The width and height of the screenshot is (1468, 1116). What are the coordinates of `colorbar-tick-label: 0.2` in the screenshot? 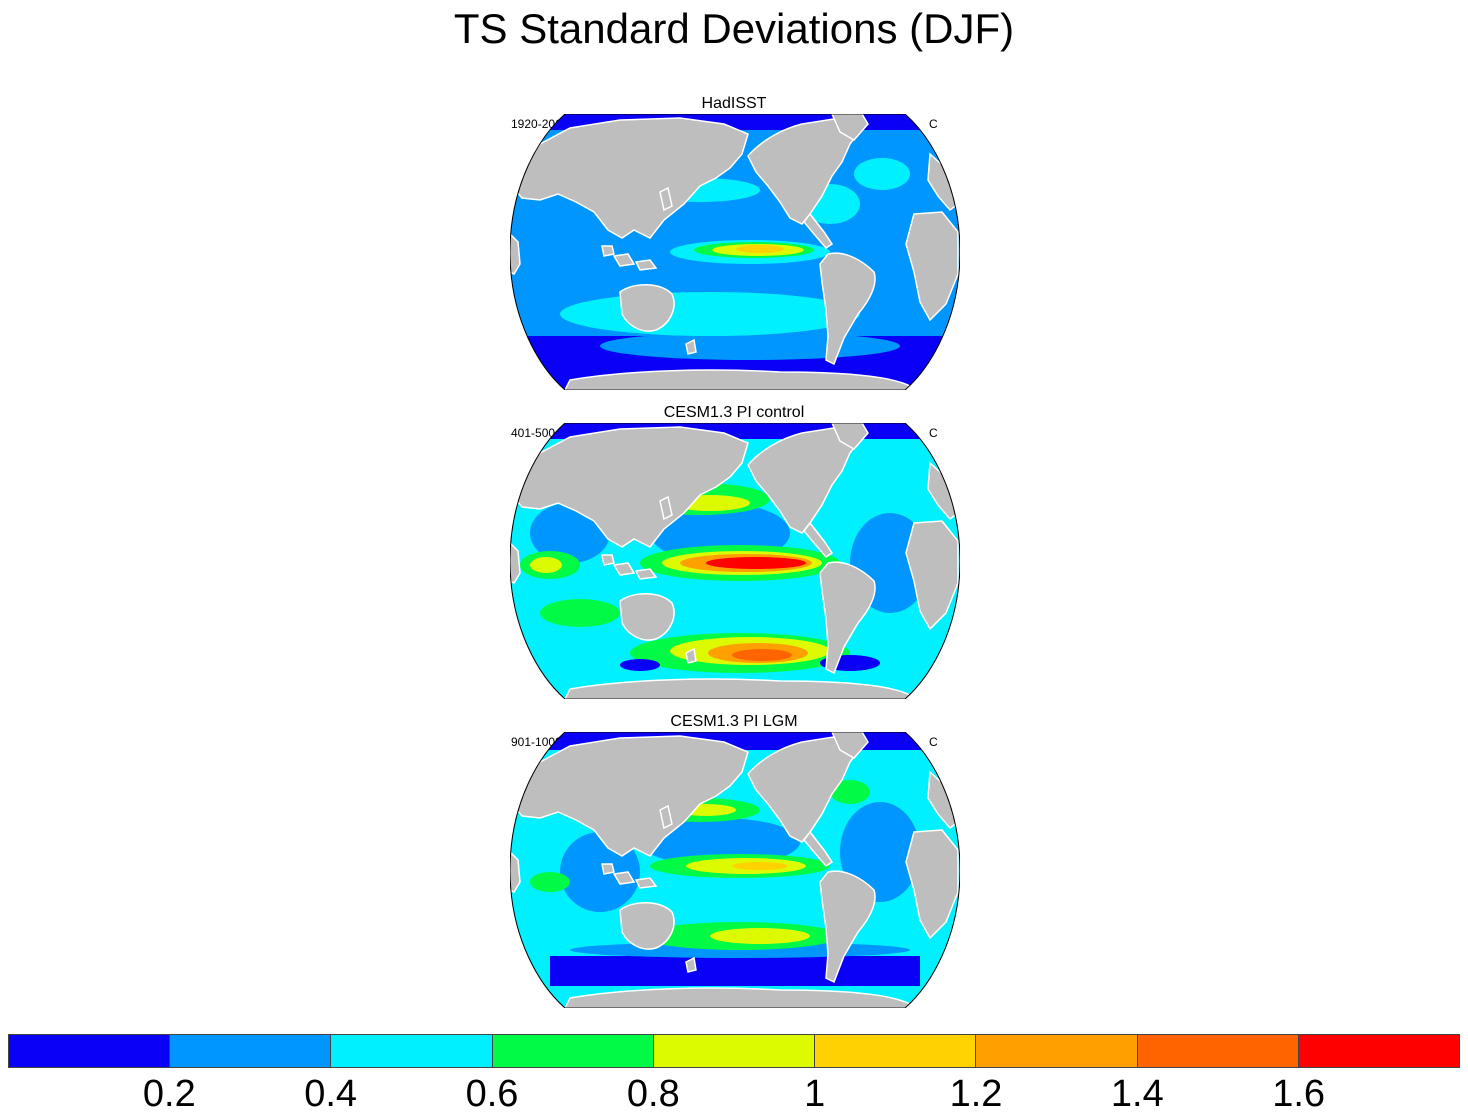 It's located at (169, 1094).